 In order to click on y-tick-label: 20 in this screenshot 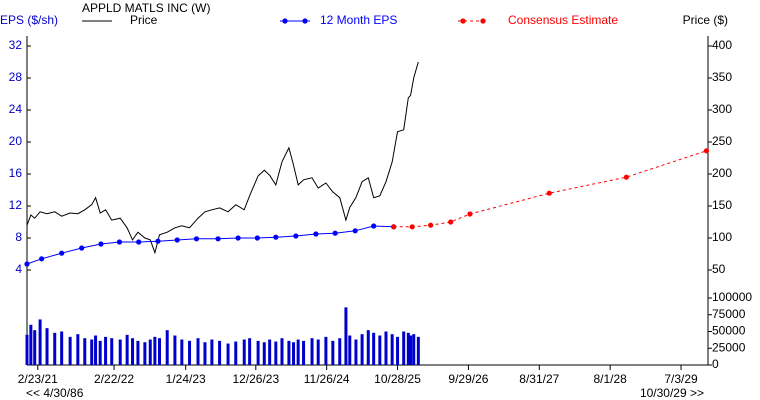, I will do `click(16, 141)`.